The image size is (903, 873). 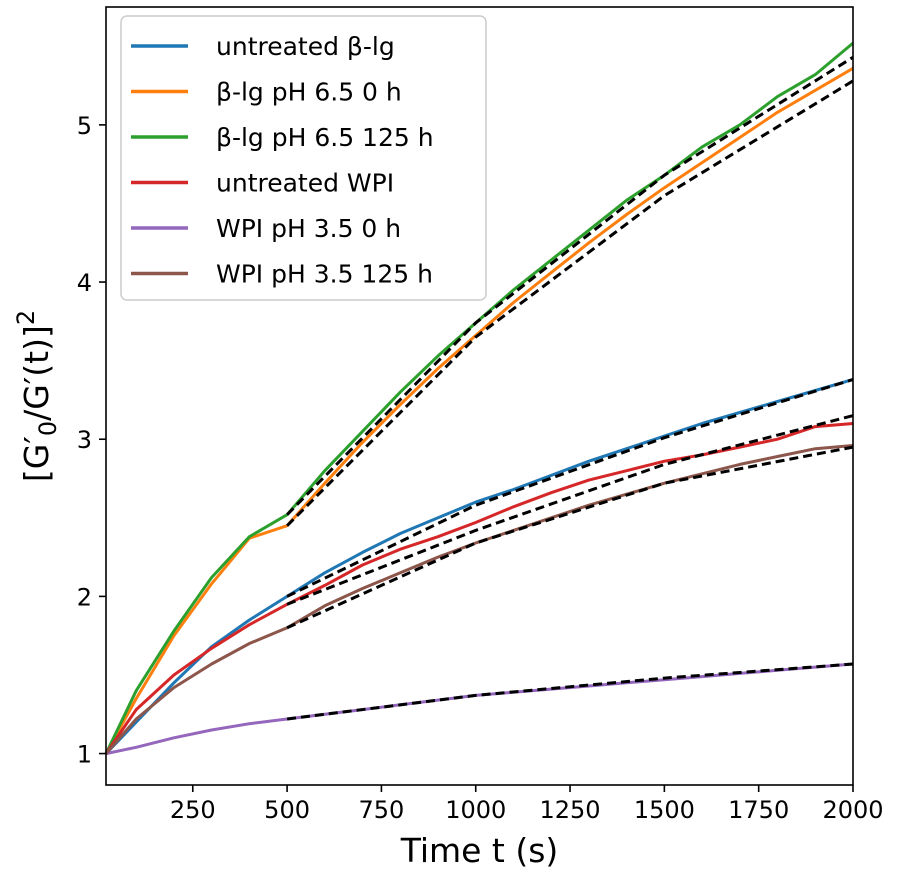 I want to click on y-axis-label: [G′0/G′(t)]2, so click(x=37, y=396).